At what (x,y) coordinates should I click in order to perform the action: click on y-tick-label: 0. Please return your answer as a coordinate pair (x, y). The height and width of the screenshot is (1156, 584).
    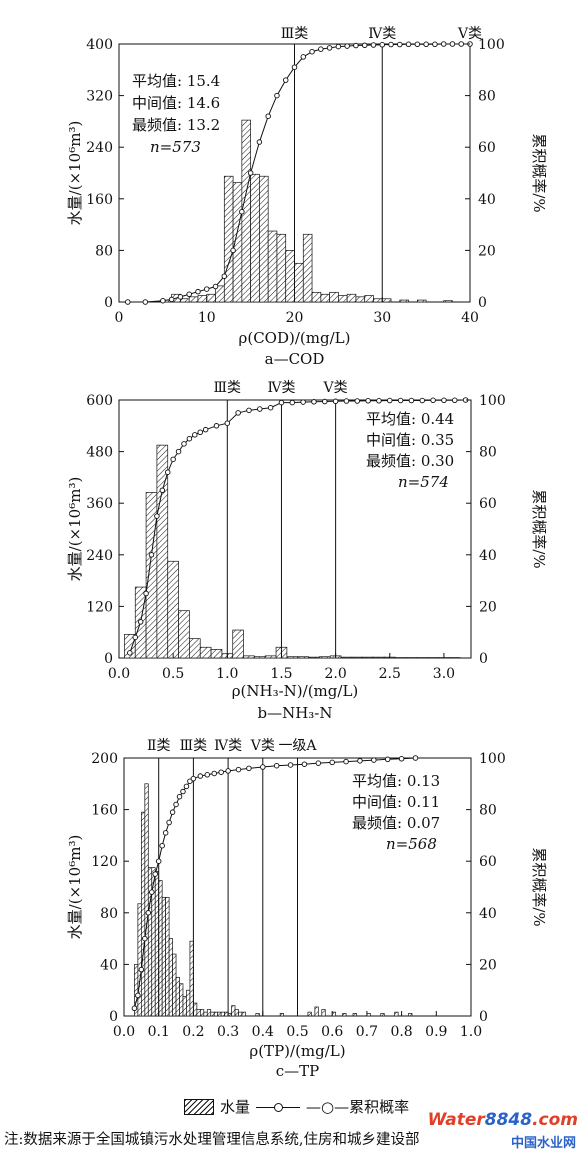
    Looking at the image, I should click on (108, 659).